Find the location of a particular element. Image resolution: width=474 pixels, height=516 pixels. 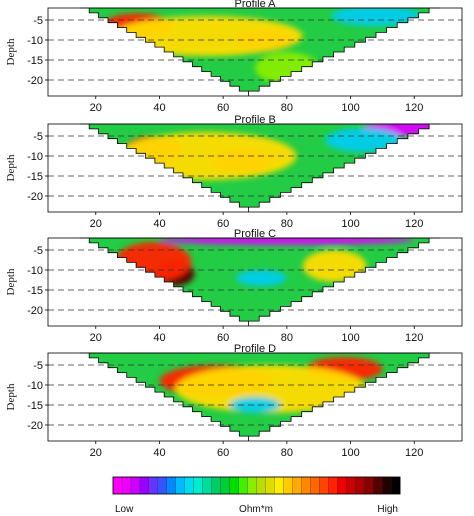

colorbar-low-label: Low is located at coordinates (124, 509).